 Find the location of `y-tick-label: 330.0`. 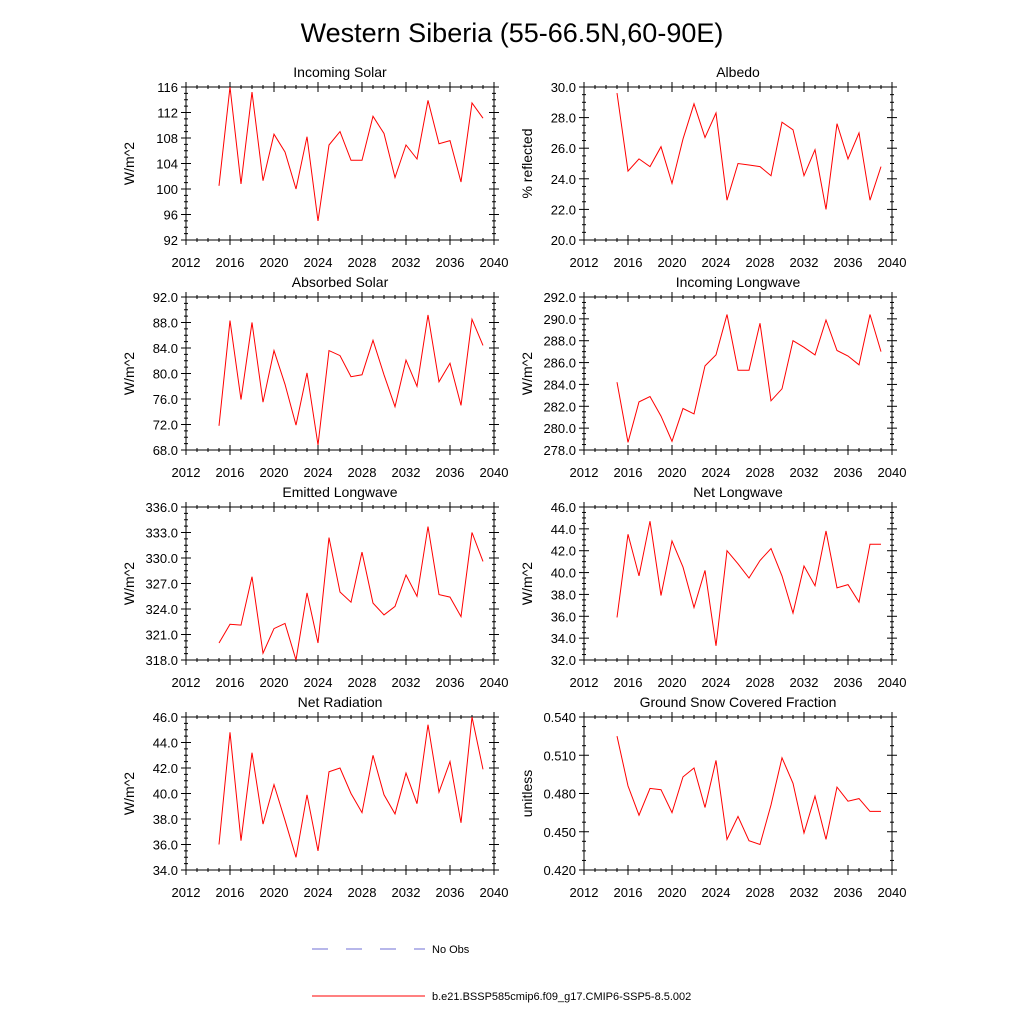

y-tick-label: 330.0 is located at coordinates (161, 558).